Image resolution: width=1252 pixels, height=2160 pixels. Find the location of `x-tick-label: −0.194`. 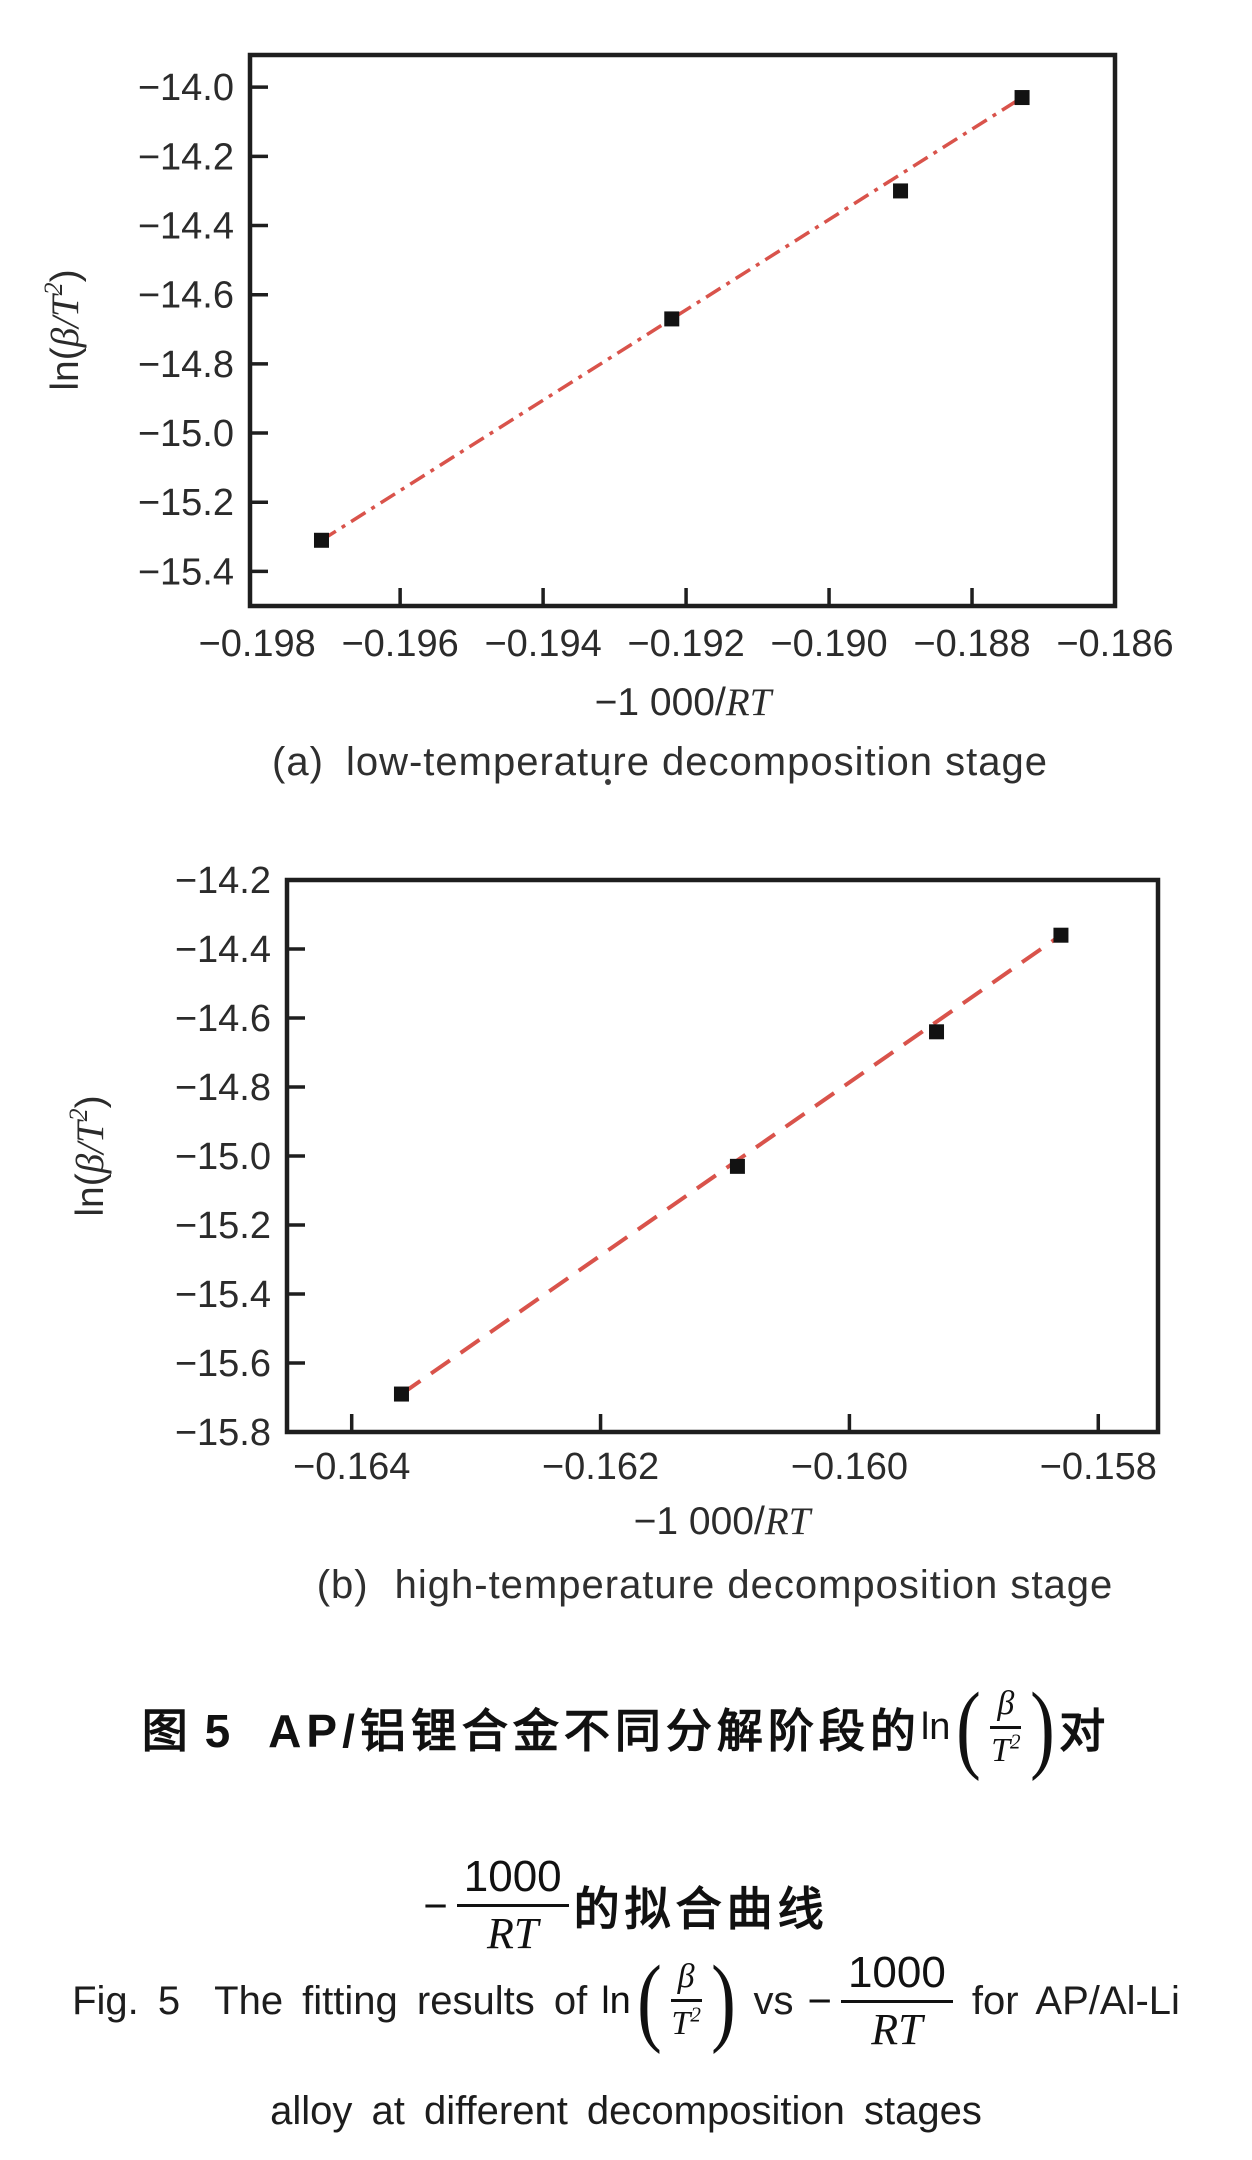

x-tick-label: −0.194 is located at coordinates (542, 644).